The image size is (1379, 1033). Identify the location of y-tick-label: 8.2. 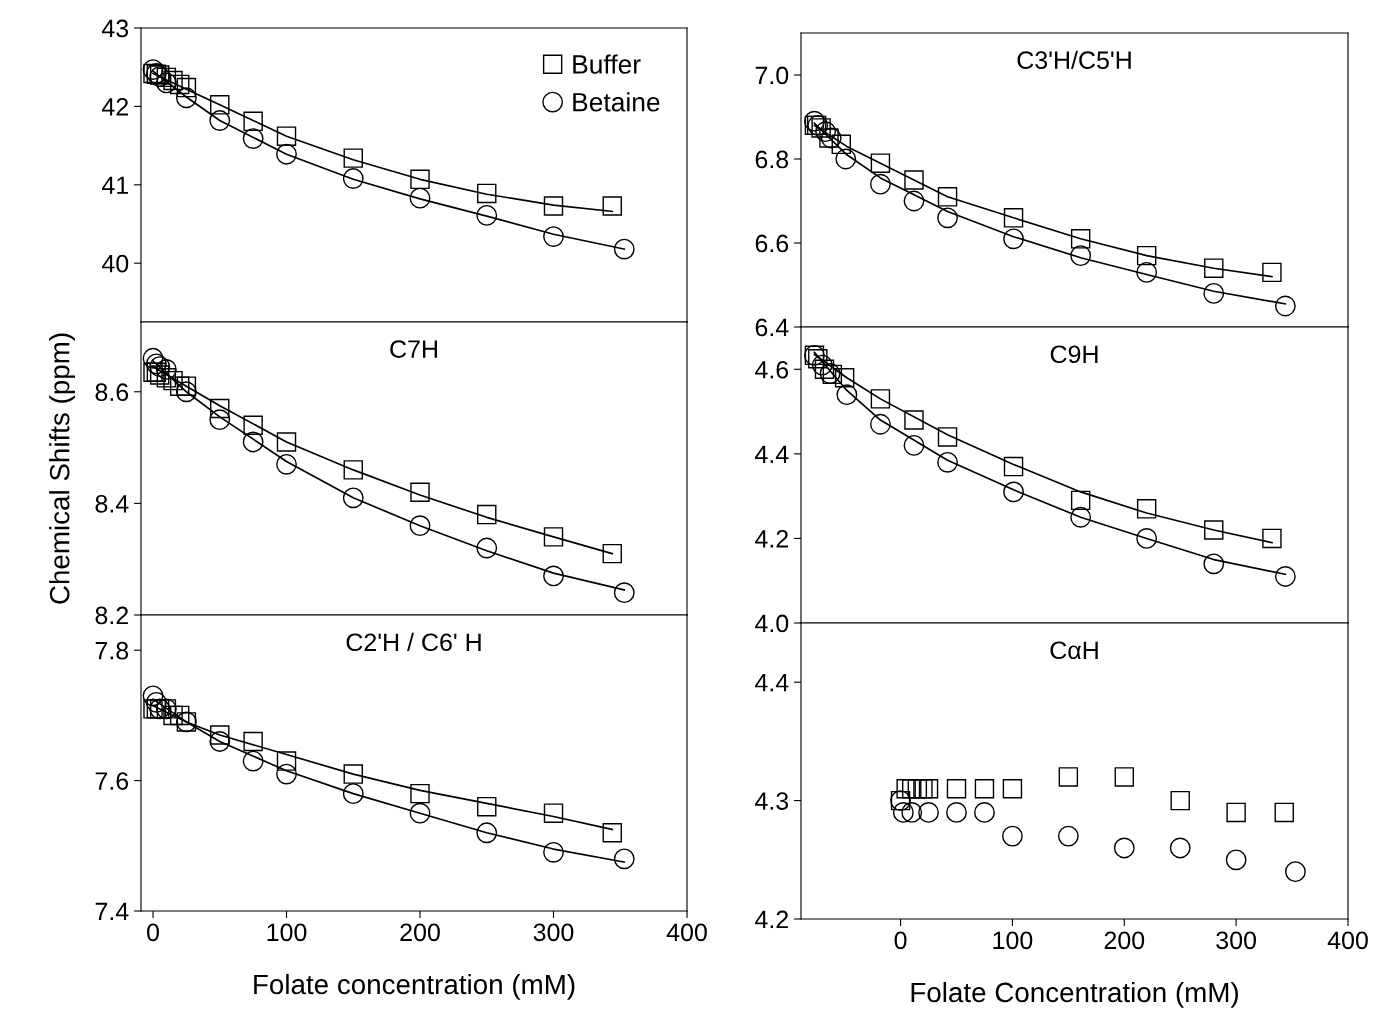
(111, 615).